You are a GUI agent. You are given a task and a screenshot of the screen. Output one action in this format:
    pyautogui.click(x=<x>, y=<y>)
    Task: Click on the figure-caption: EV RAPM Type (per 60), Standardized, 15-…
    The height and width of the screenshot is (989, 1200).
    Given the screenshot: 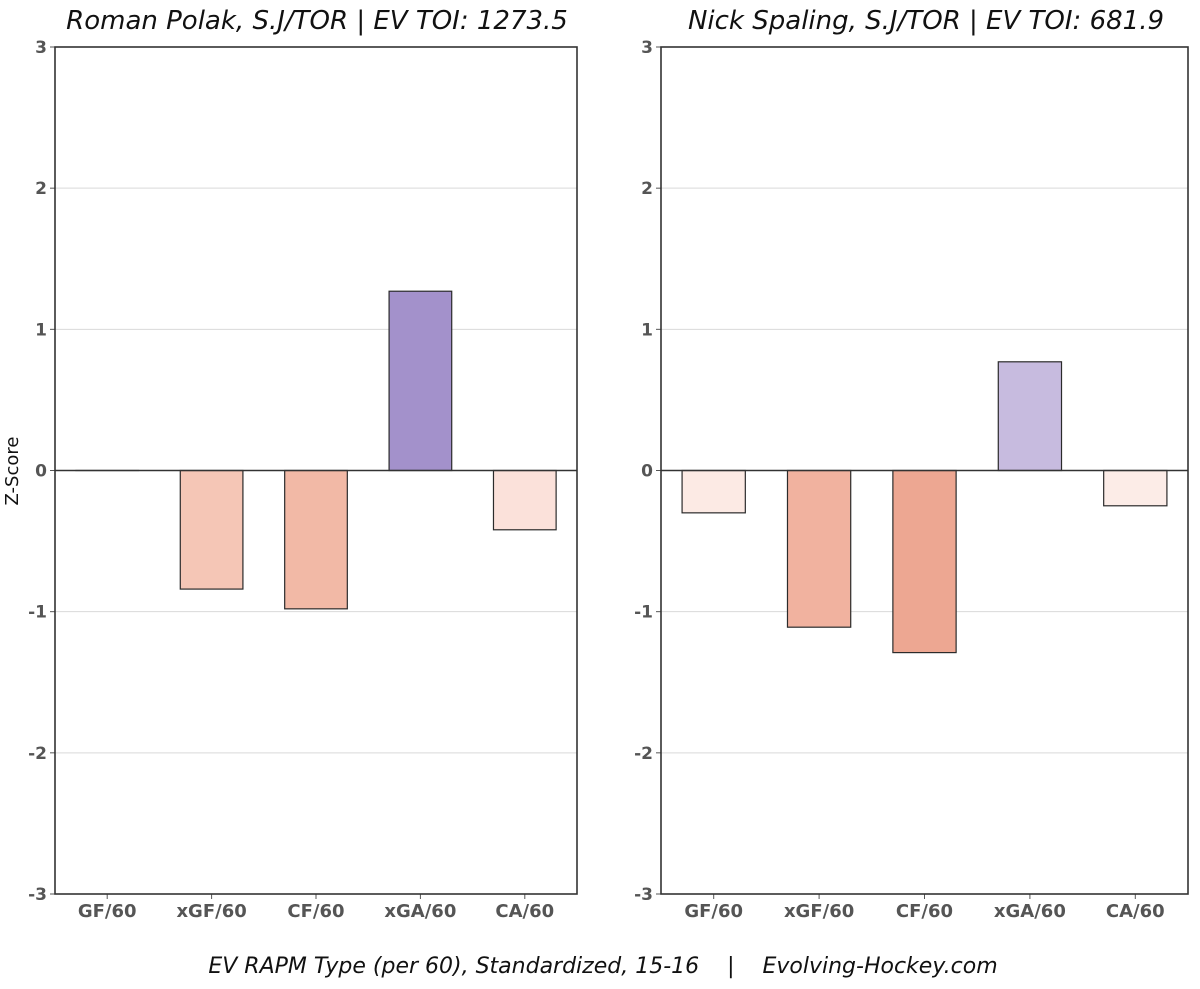 What is the action you would take?
    pyautogui.click(x=602, y=966)
    